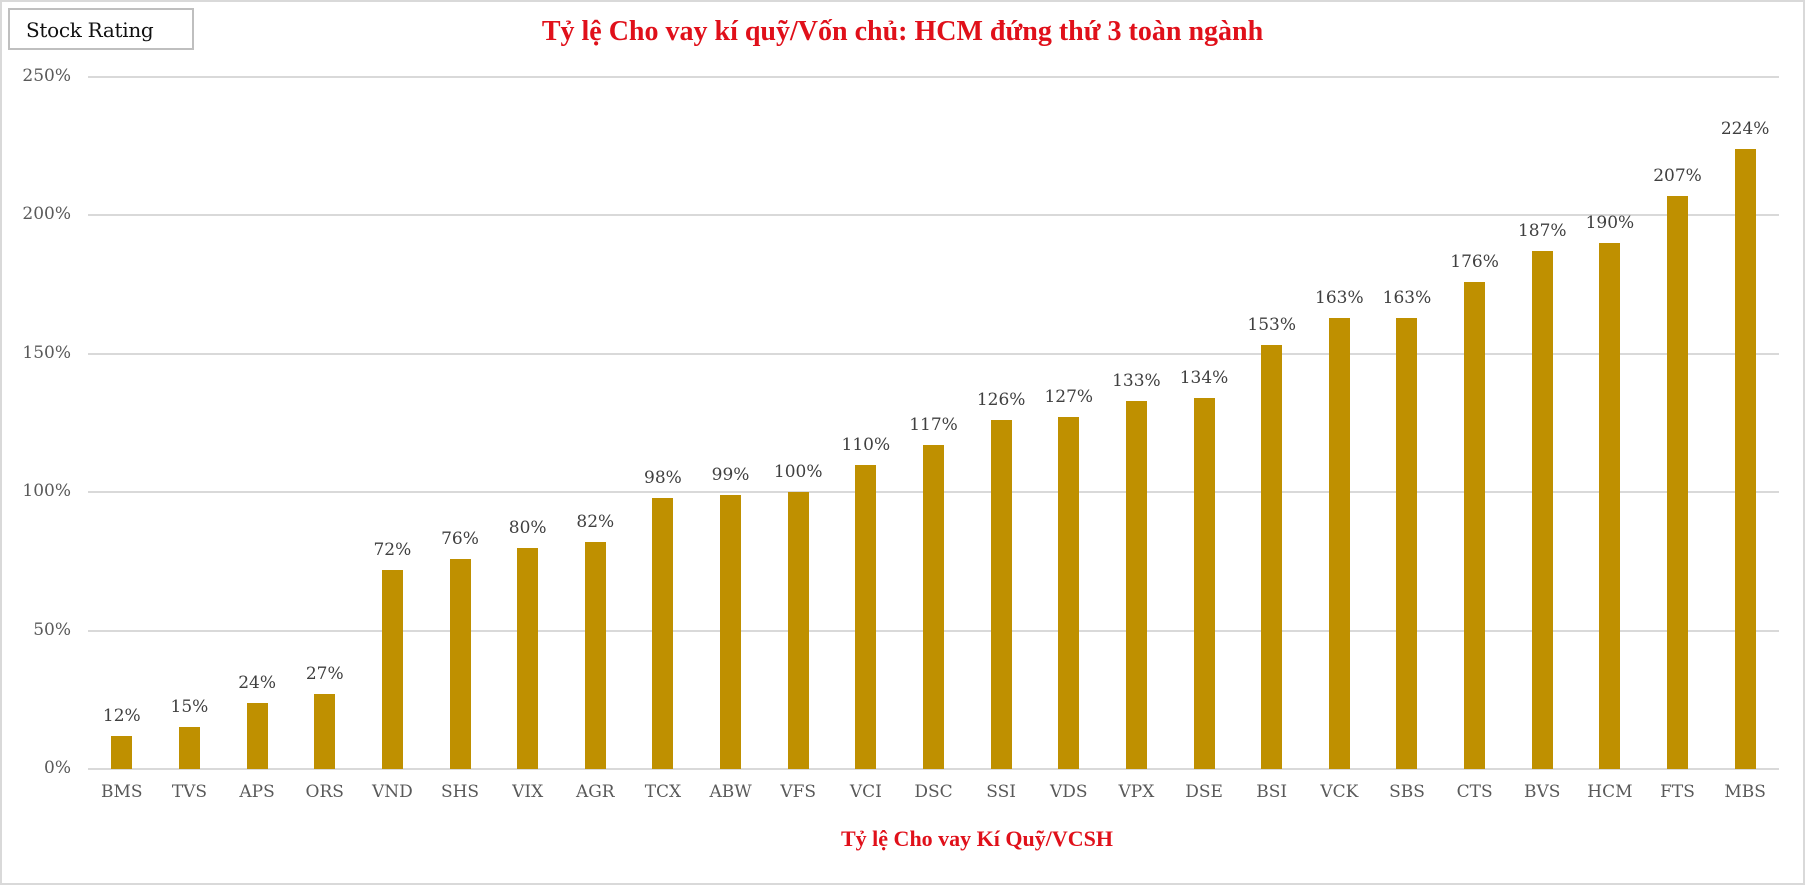 This screenshot has width=1805, height=885. Describe the element at coordinates (460, 792) in the screenshot. I see `x-tick-label: SHS` at that location.